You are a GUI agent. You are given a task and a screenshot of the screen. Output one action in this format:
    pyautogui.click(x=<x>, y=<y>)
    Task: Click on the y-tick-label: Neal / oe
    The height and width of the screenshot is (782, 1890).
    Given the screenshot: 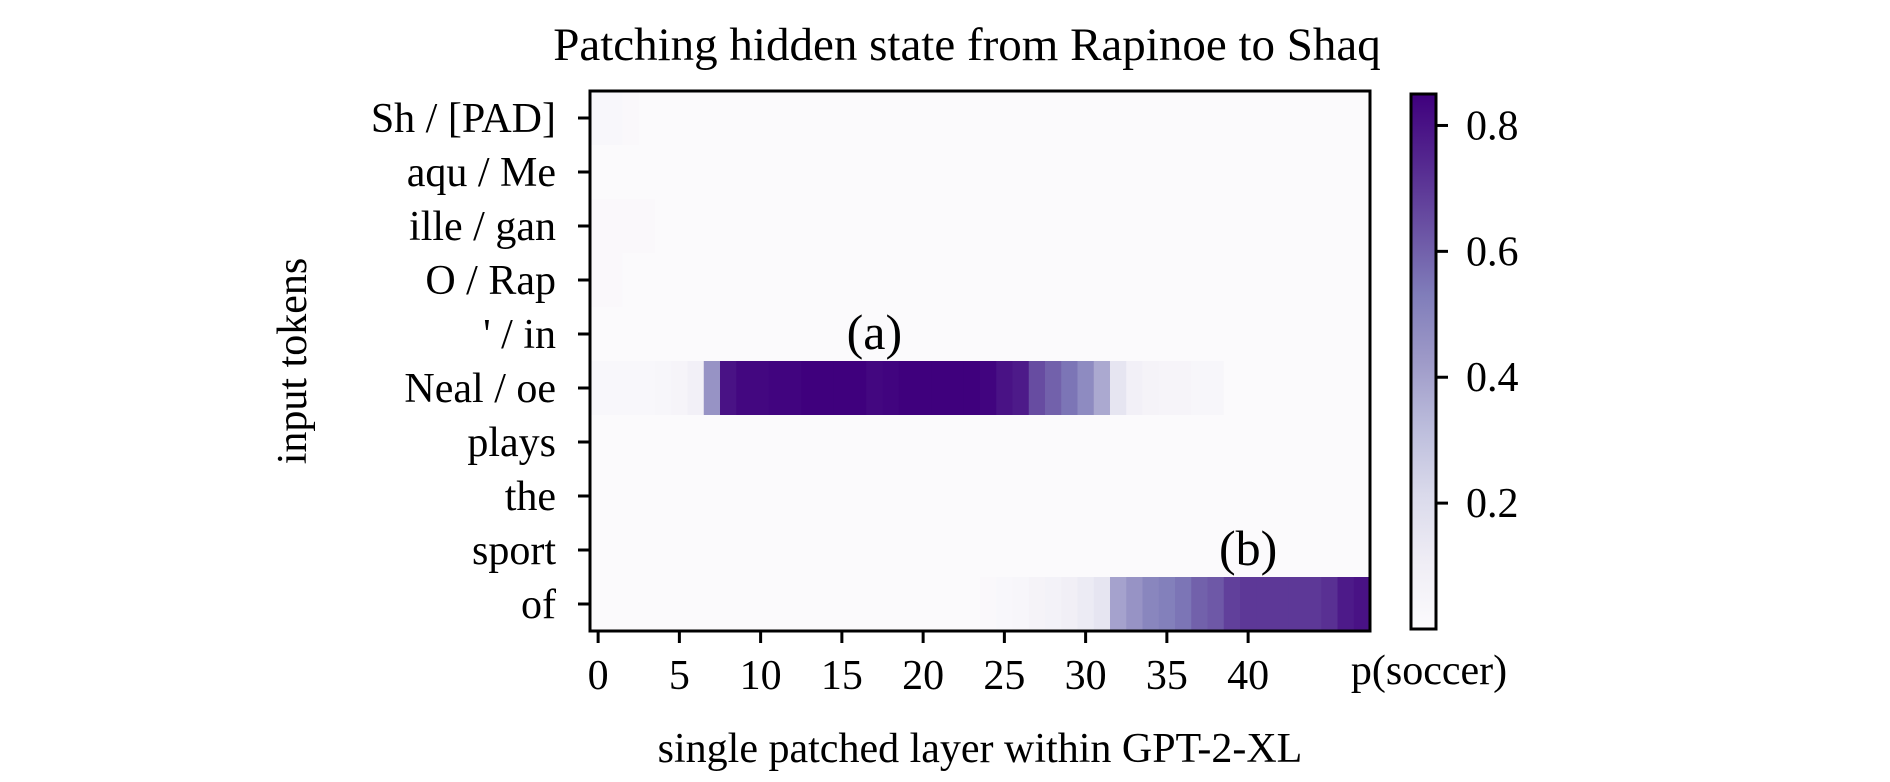 What is the action you would take?
    pyautogui.click(x=480, y=389)
    